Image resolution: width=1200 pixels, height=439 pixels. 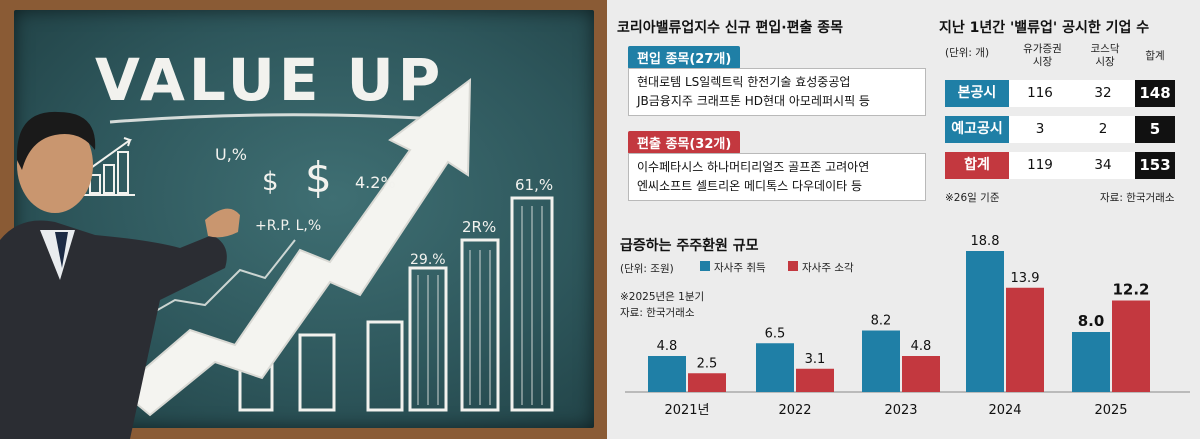 What do you see at coordinates (1040, 165) in the screenshot?
I see `row-sum-kospi: 119` at bounding box center [1040, 165].